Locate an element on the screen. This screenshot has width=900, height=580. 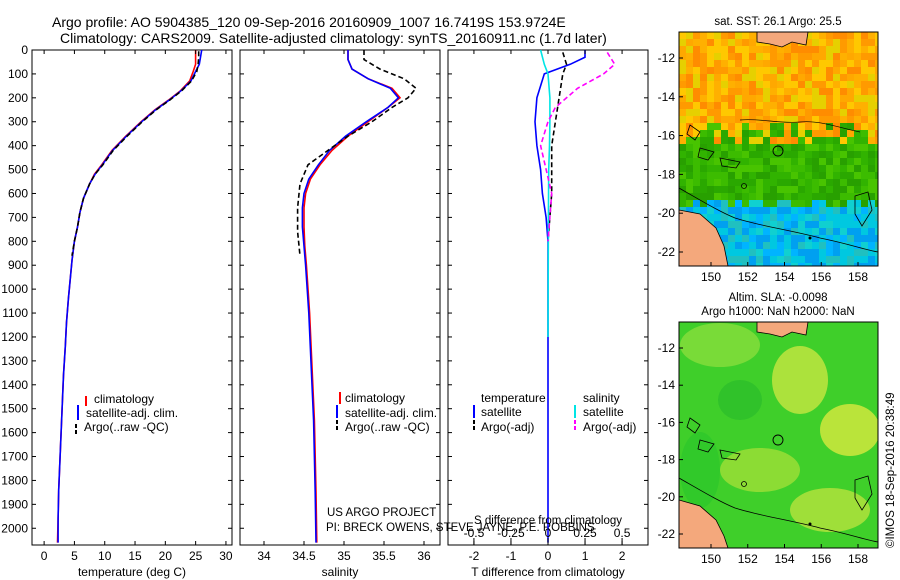
y-tick-label: 1900 is located at coordinates (14, 504).